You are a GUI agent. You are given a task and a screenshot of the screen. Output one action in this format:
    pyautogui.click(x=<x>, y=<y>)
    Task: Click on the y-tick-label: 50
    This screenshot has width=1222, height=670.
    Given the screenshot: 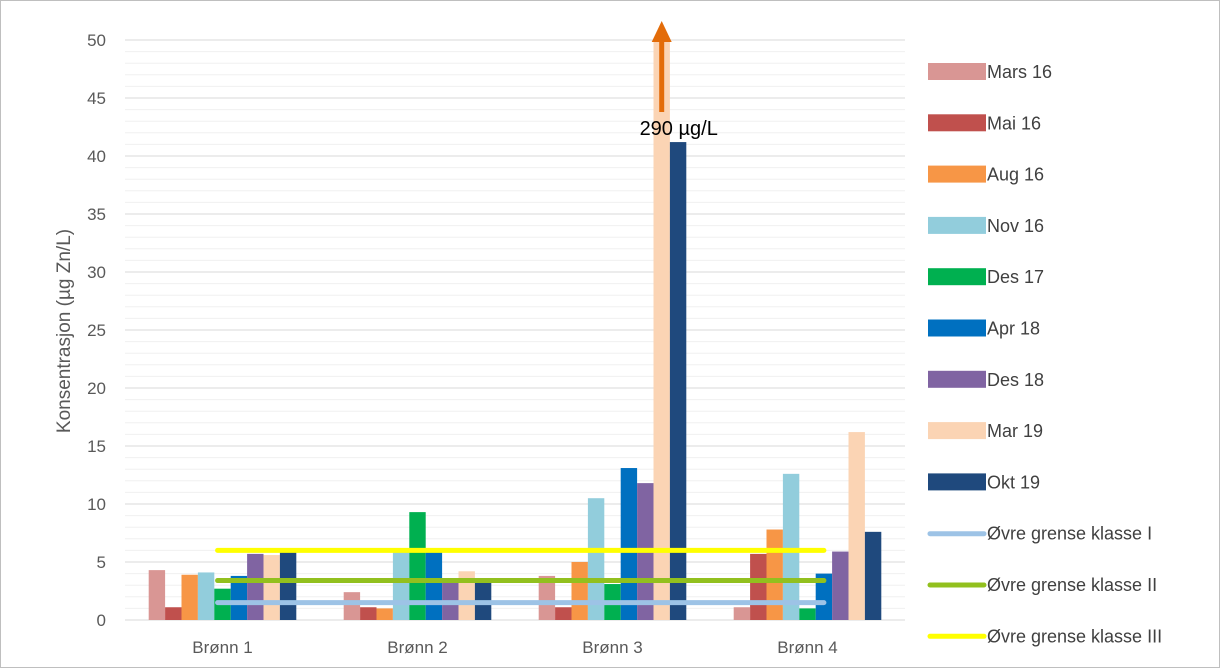 What is the action you would take?
    pyautogui.click(x=96, y=40)
    